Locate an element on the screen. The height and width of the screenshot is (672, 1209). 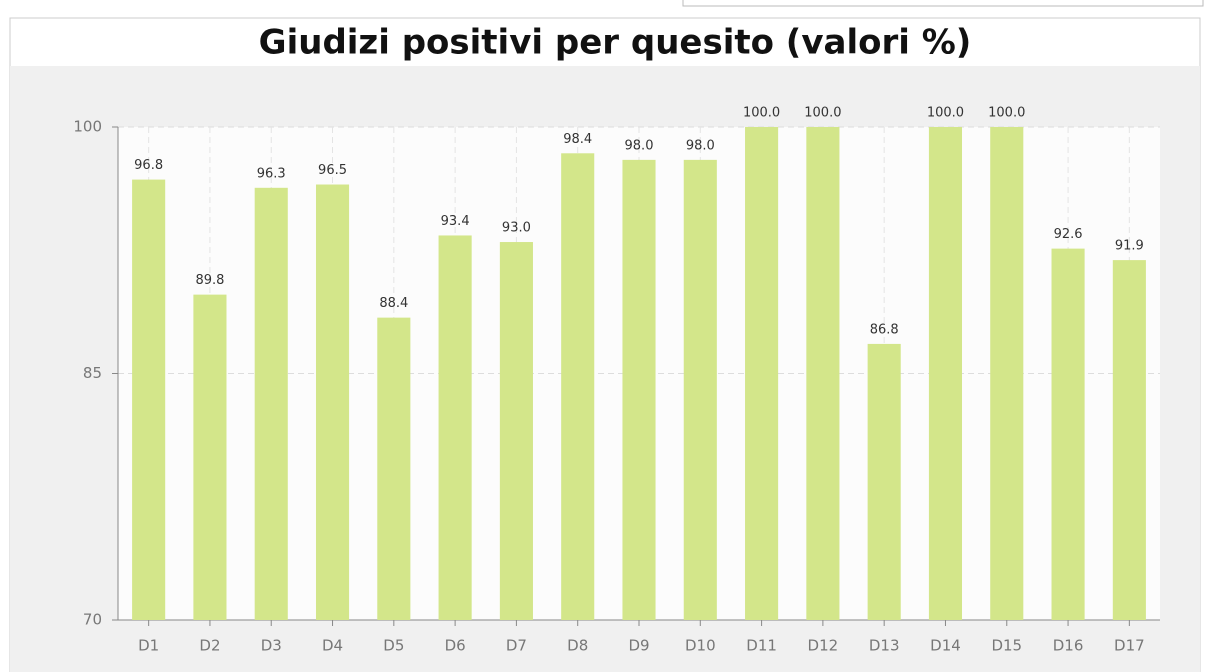
x-tick-label: D16 is located at coordinates (1068, 646).